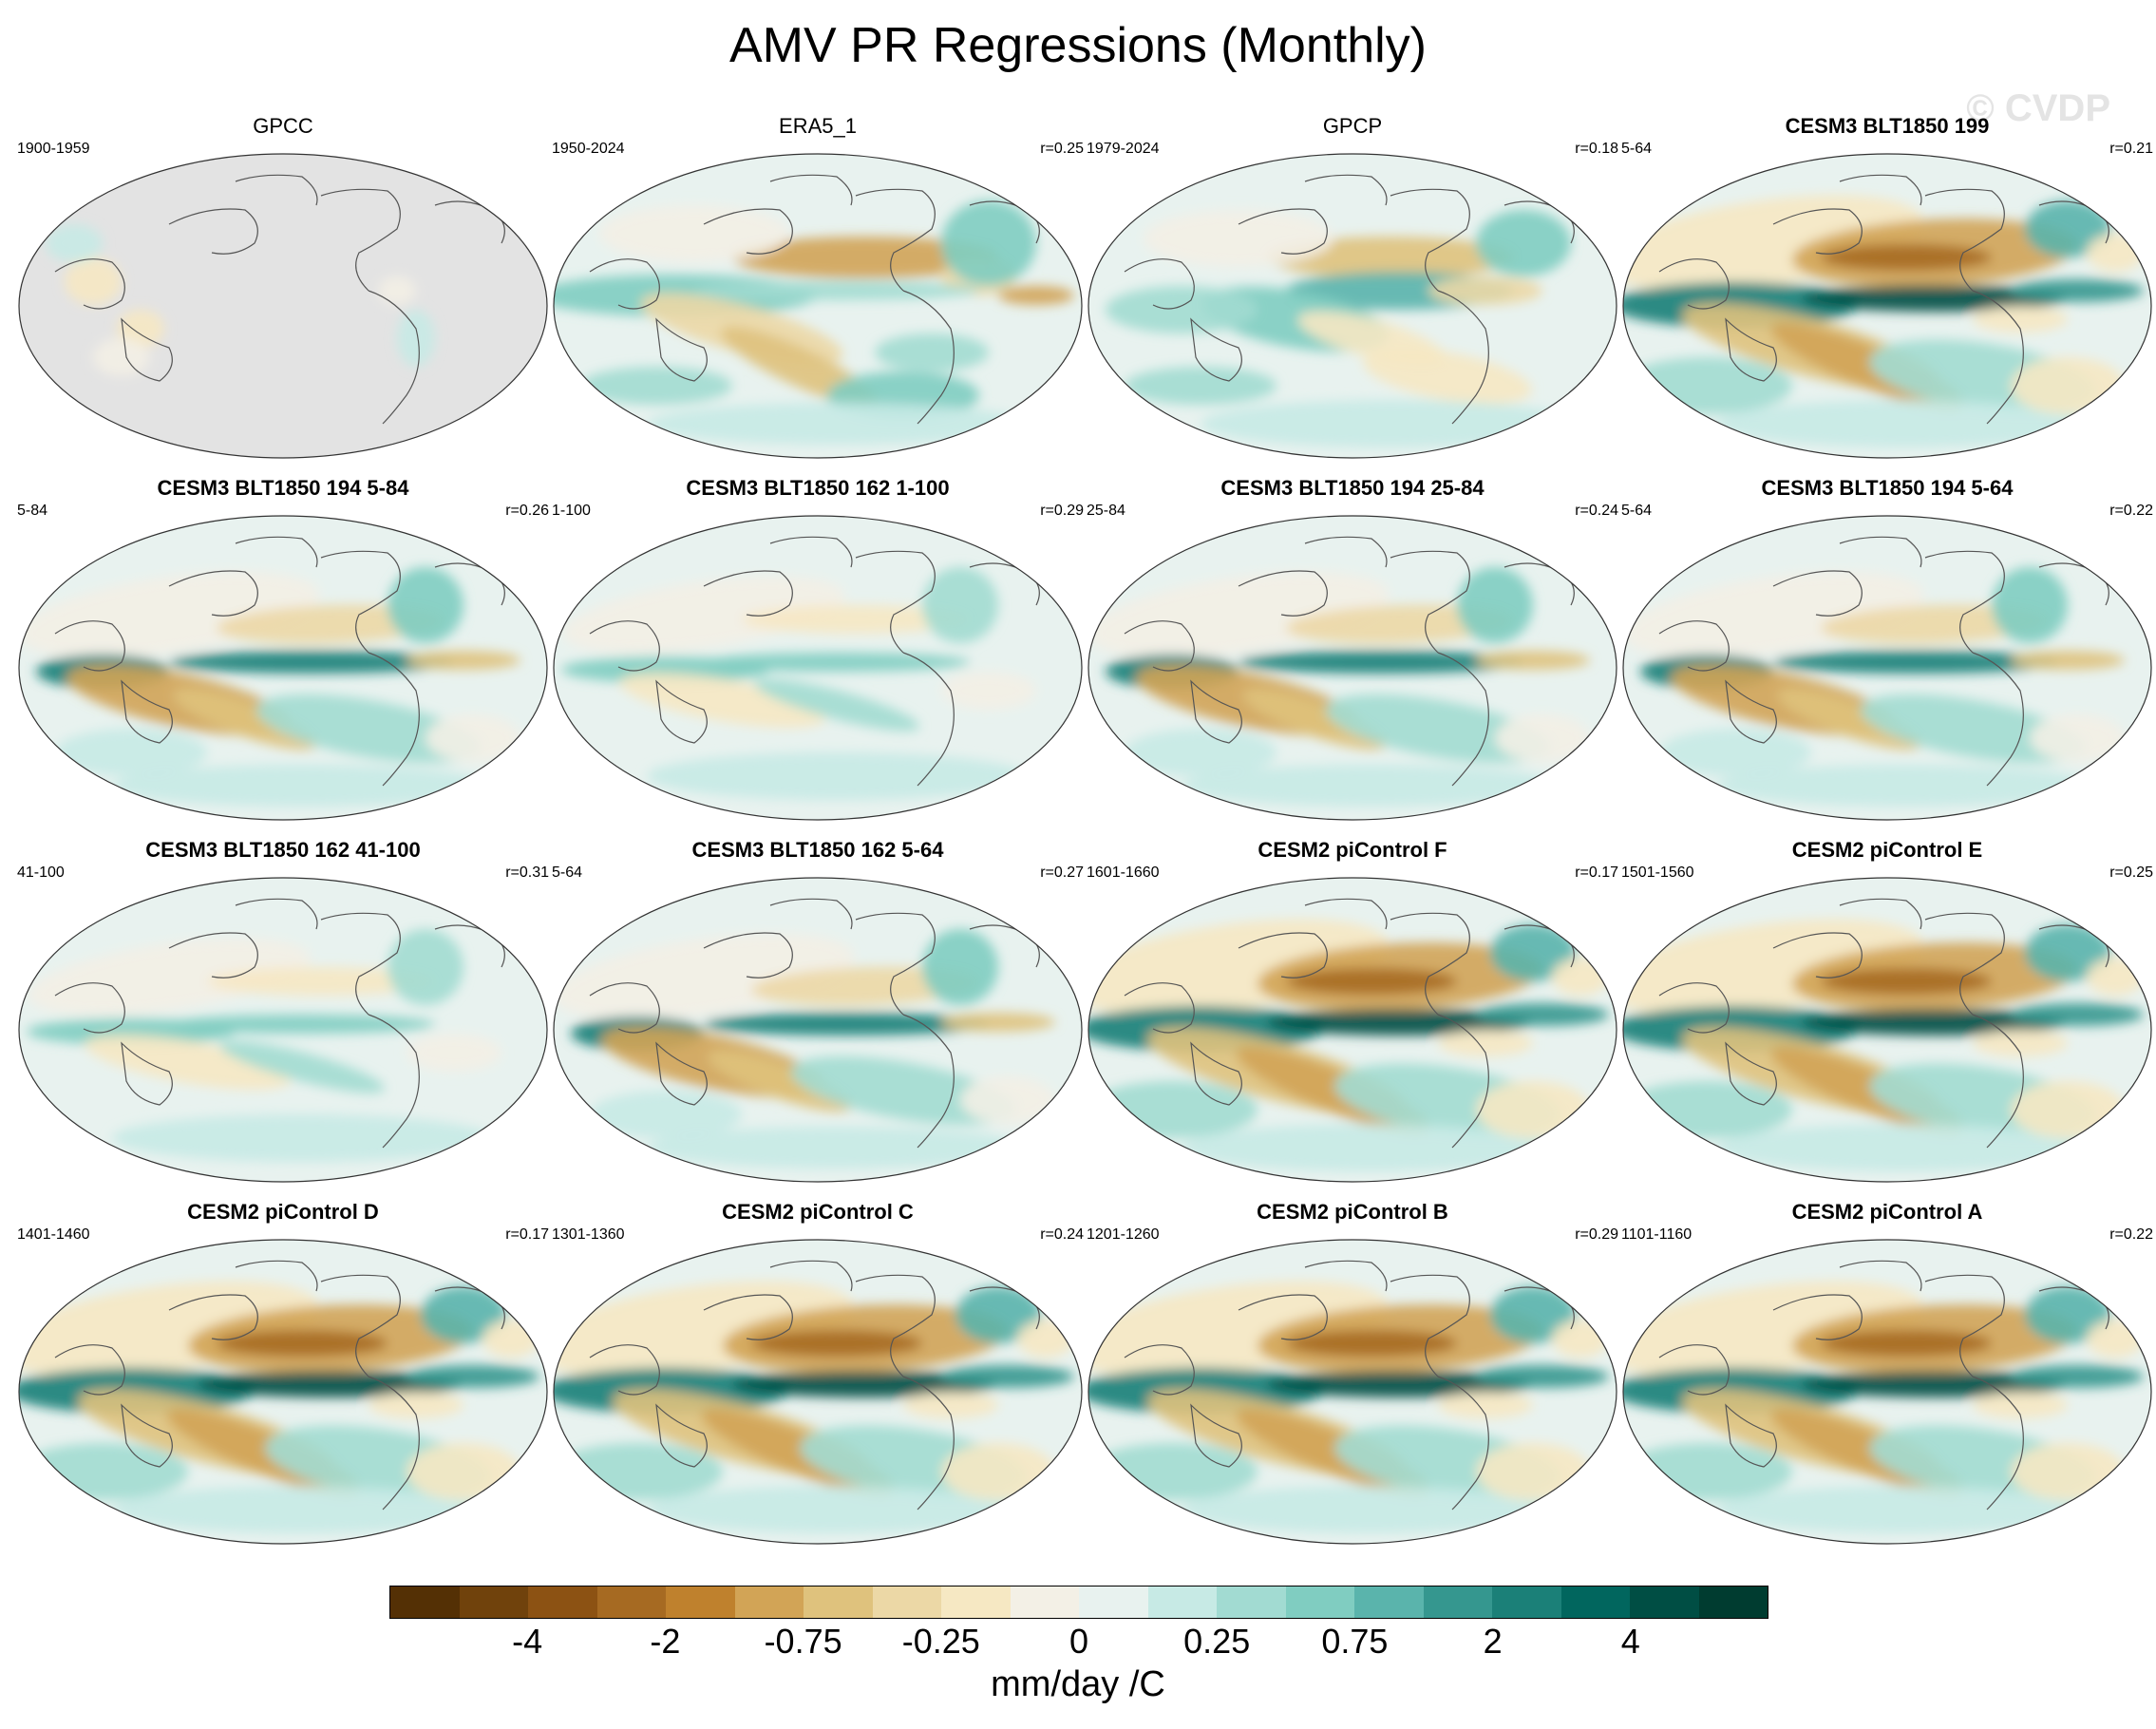 This screenshot has height=1729, width=2156. What do you see at coordinates (527, 872) in the screenshot?
I see `panel-correlation: r=0.31` at bounding box center [527, 872].